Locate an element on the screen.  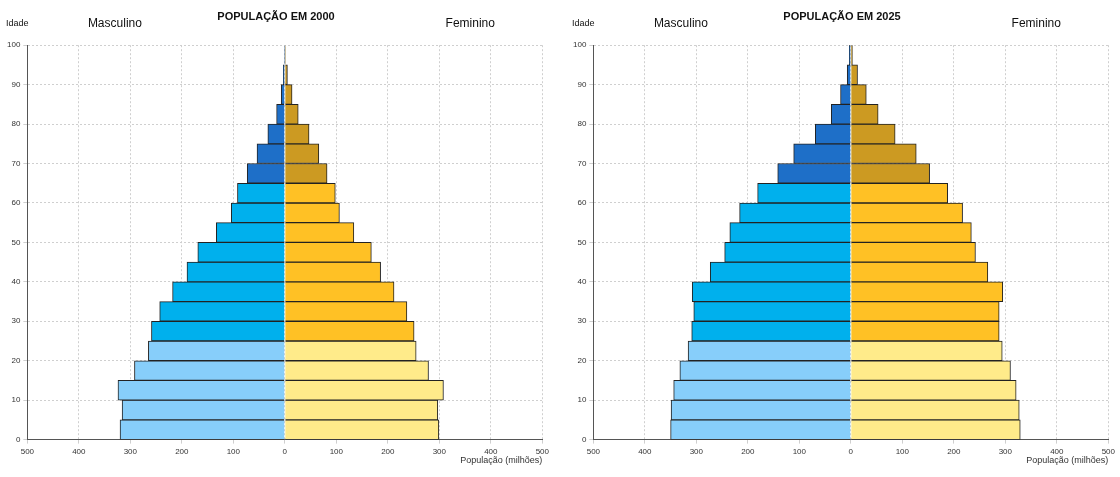
chart-title: POPULAÇÃO EM 2000 is located at coordinates (276, 15).